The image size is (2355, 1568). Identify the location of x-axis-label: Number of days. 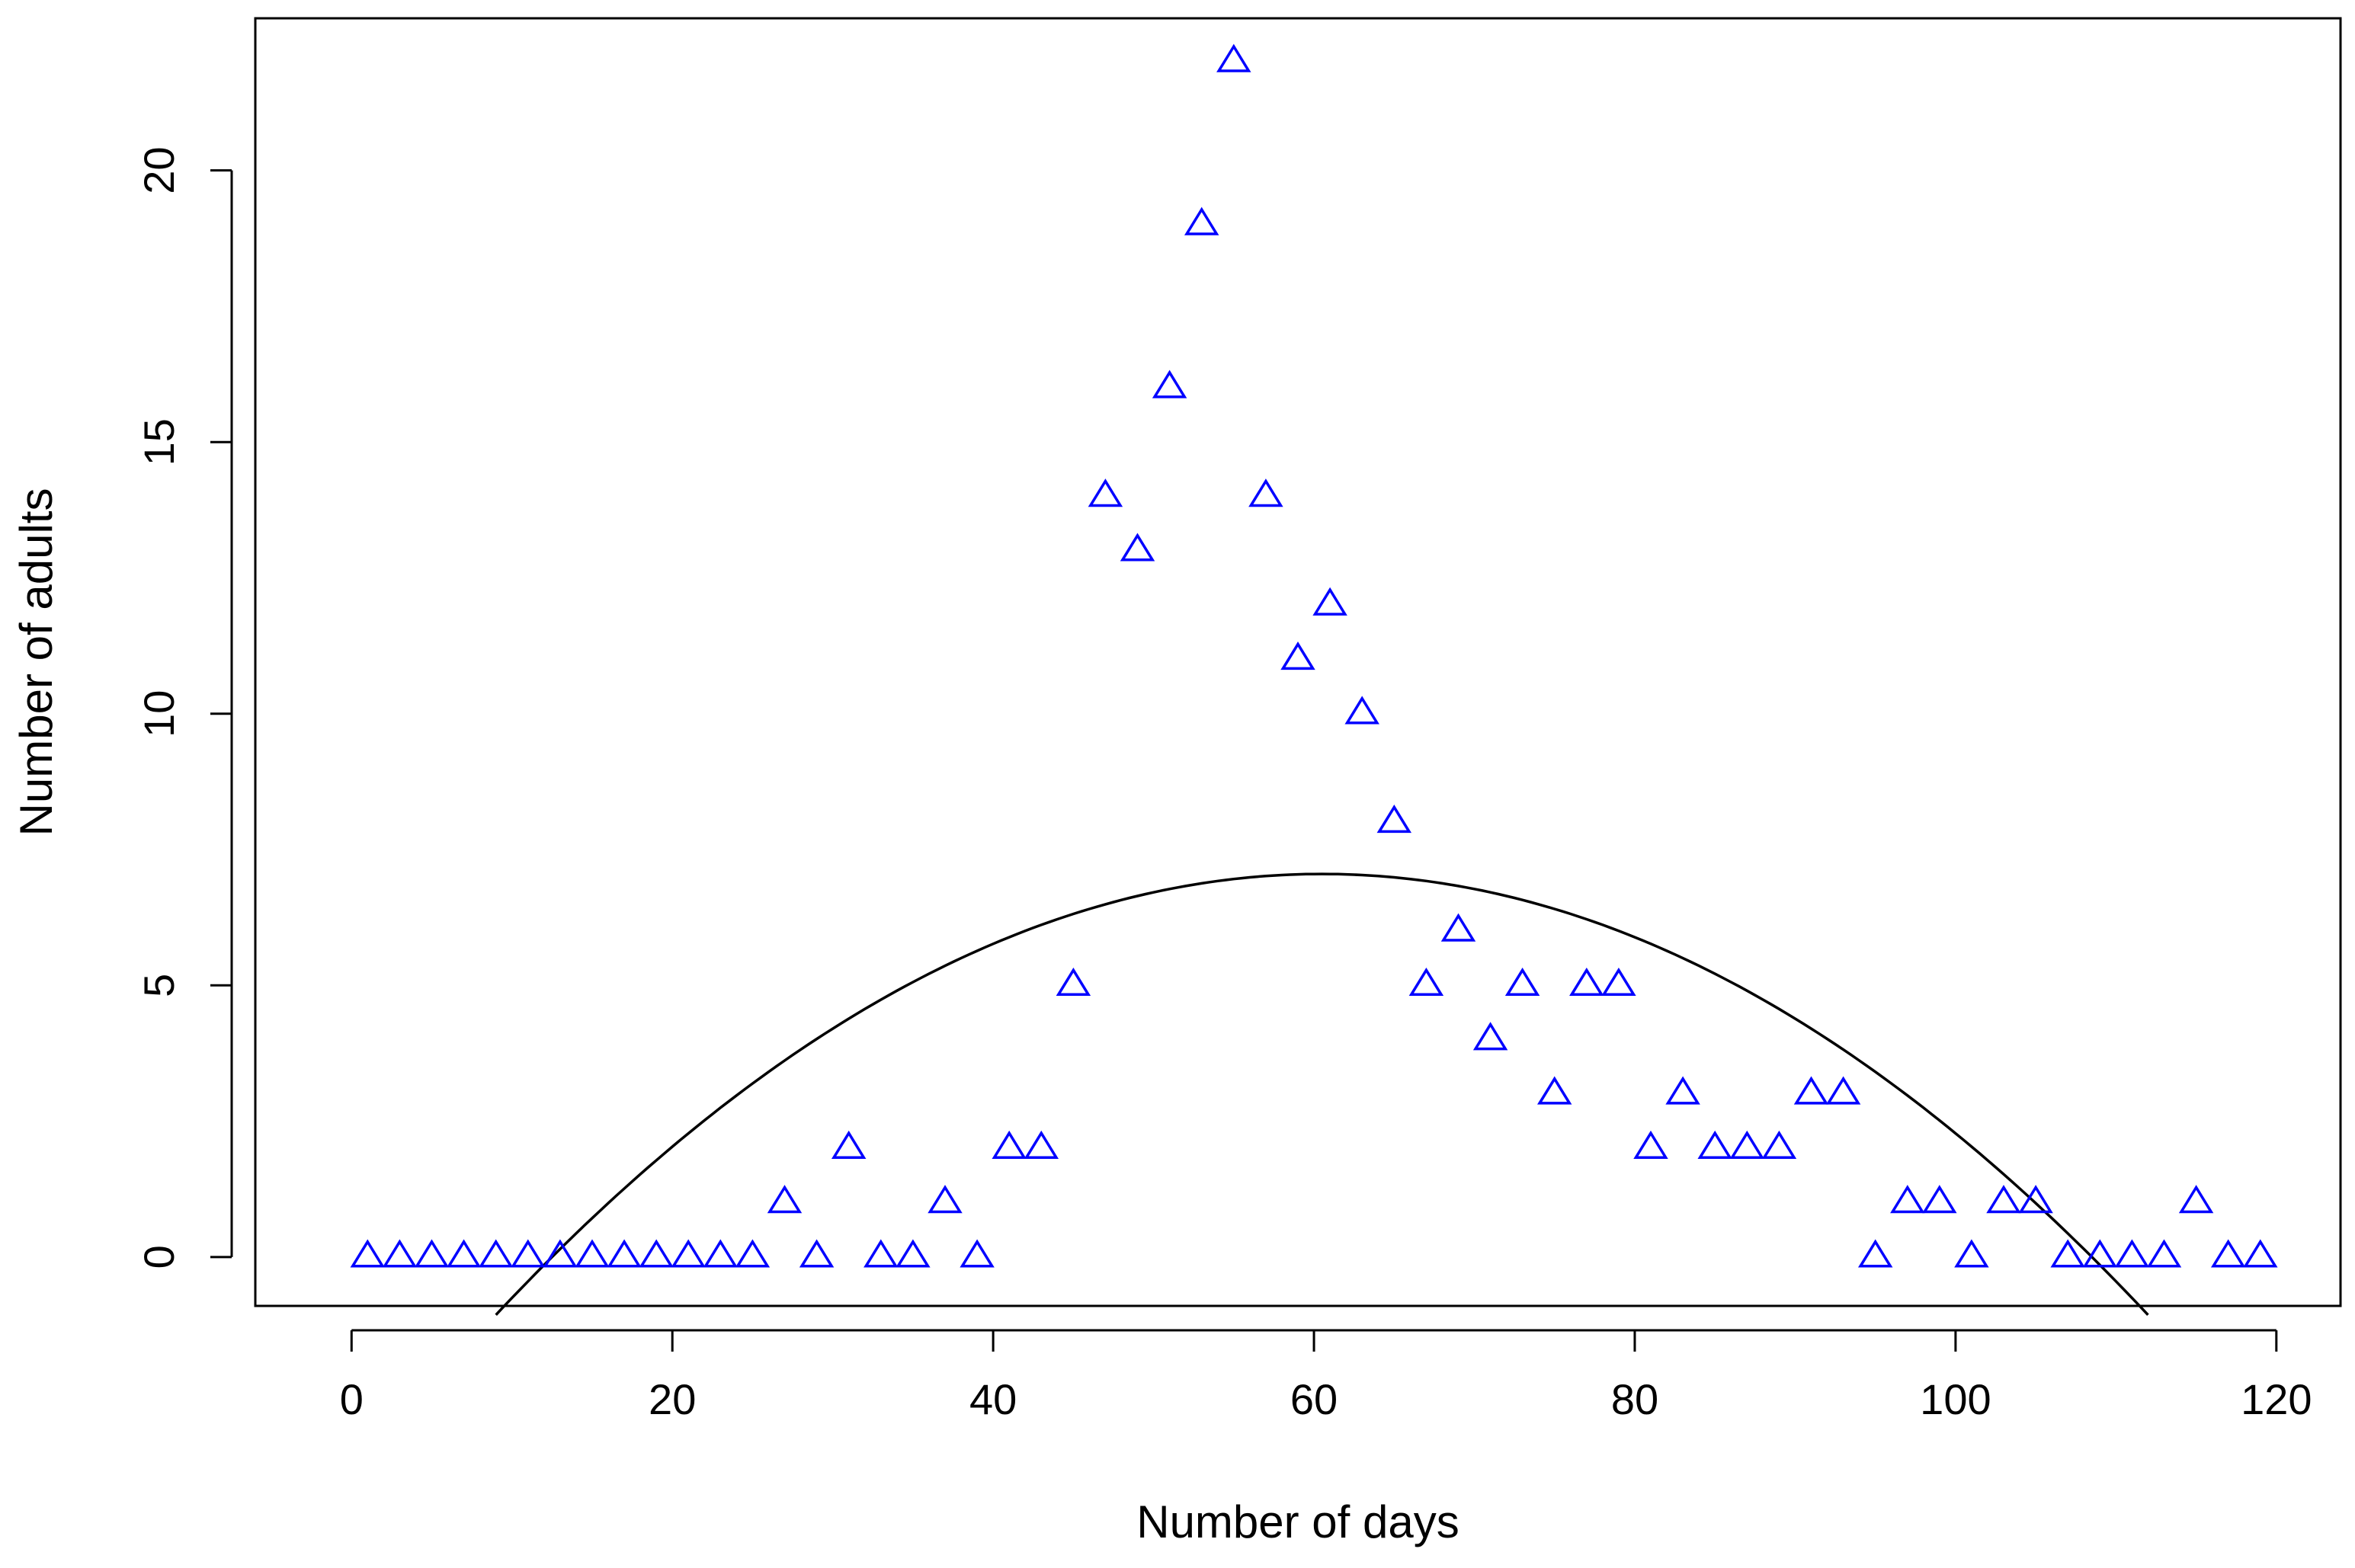
(1297, 1521).